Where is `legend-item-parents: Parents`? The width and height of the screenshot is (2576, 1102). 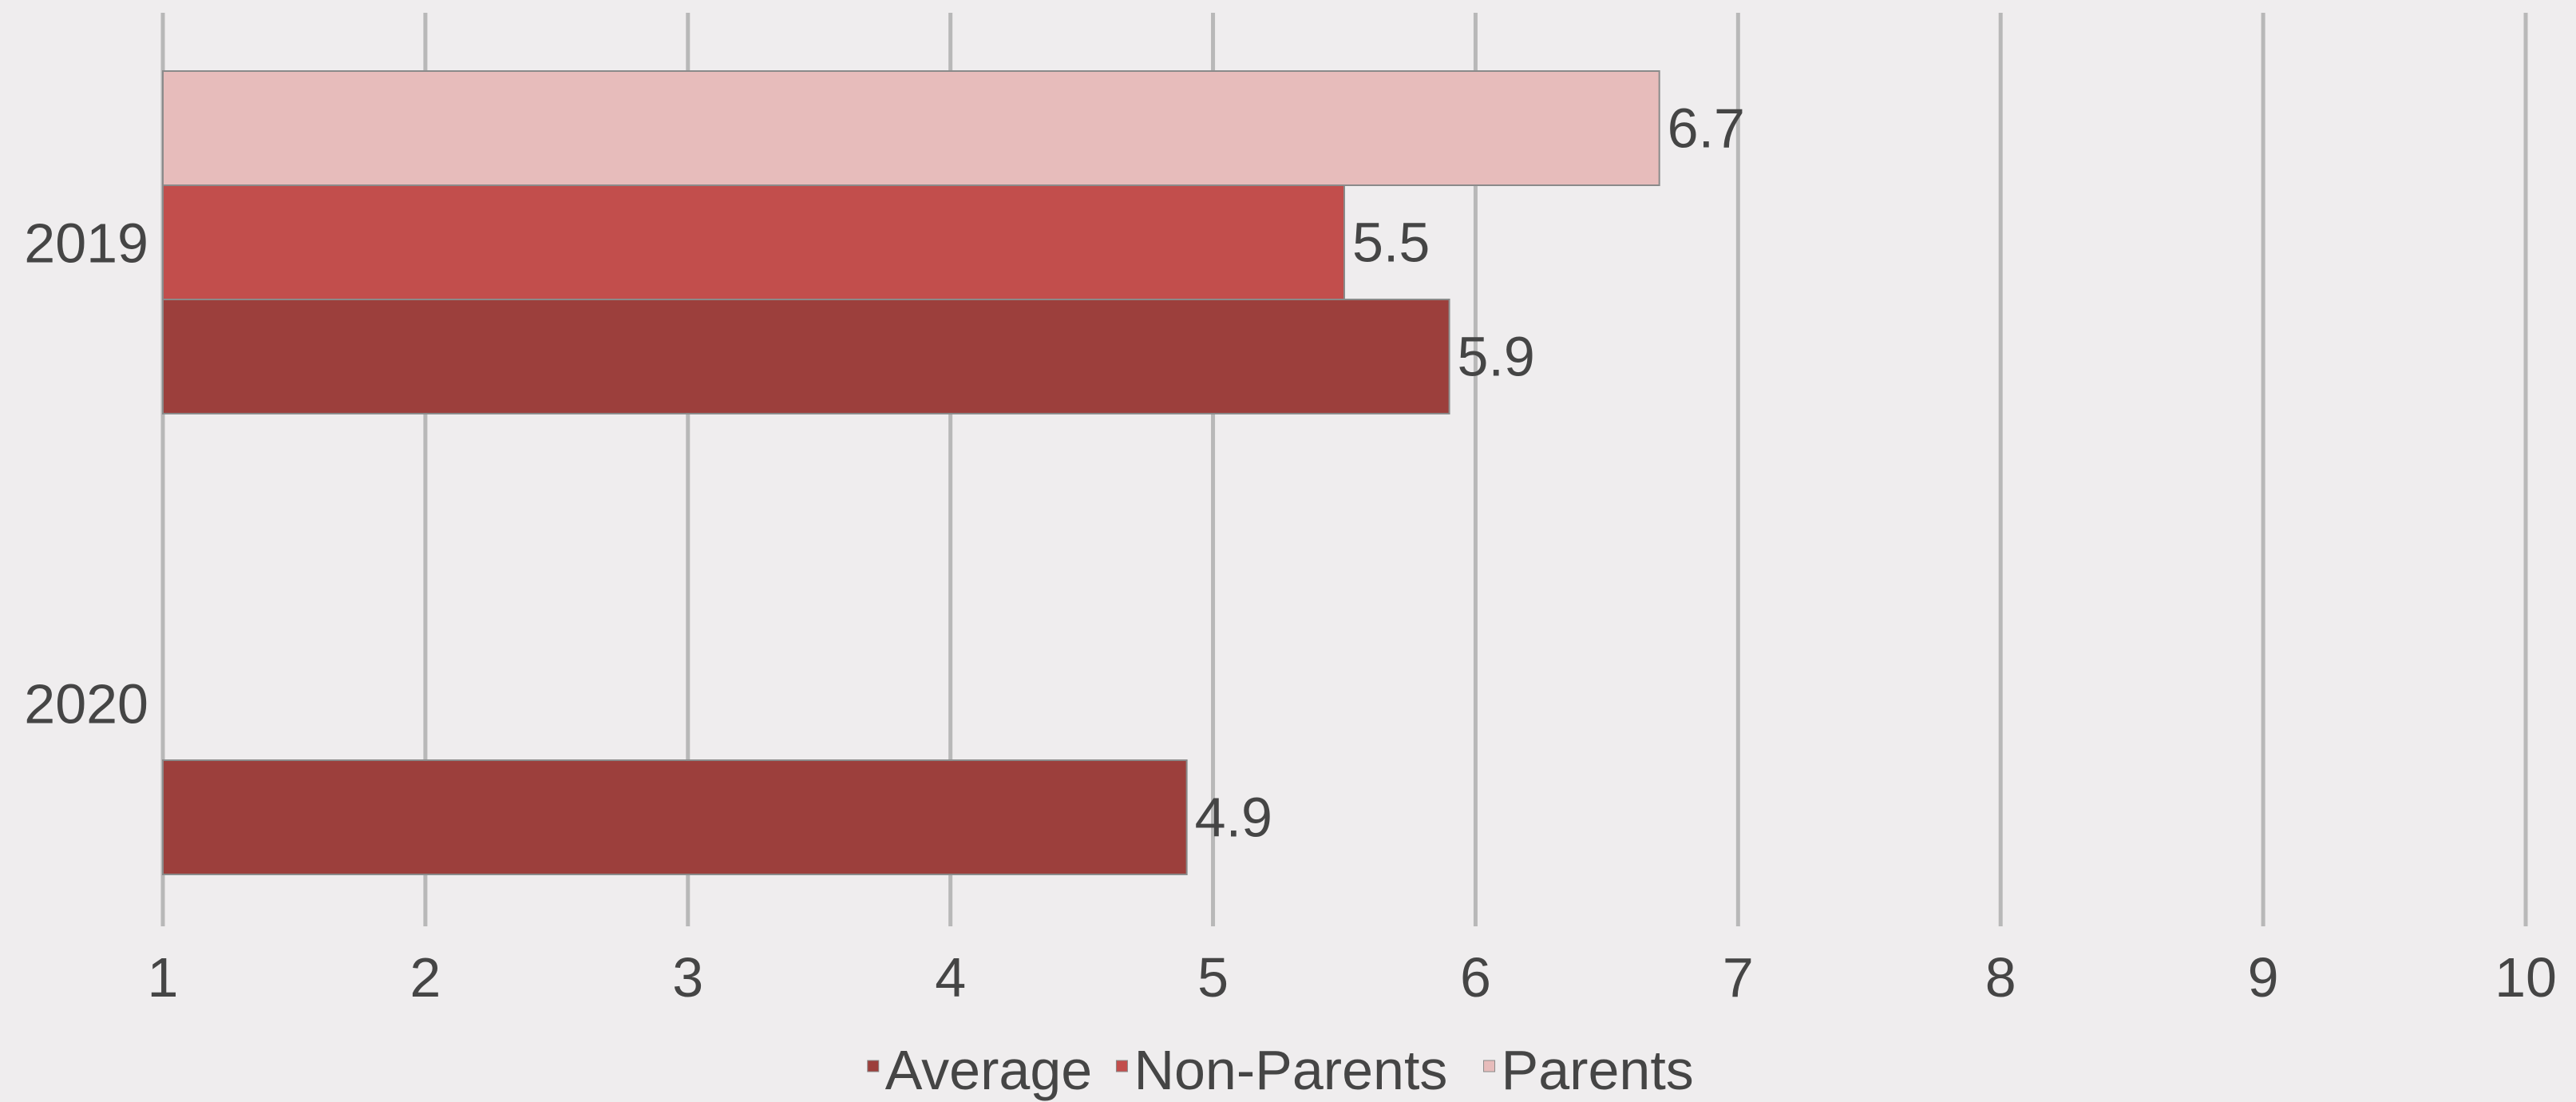 legend-item-parents: Parents is located at coordinates (1589, 1070).